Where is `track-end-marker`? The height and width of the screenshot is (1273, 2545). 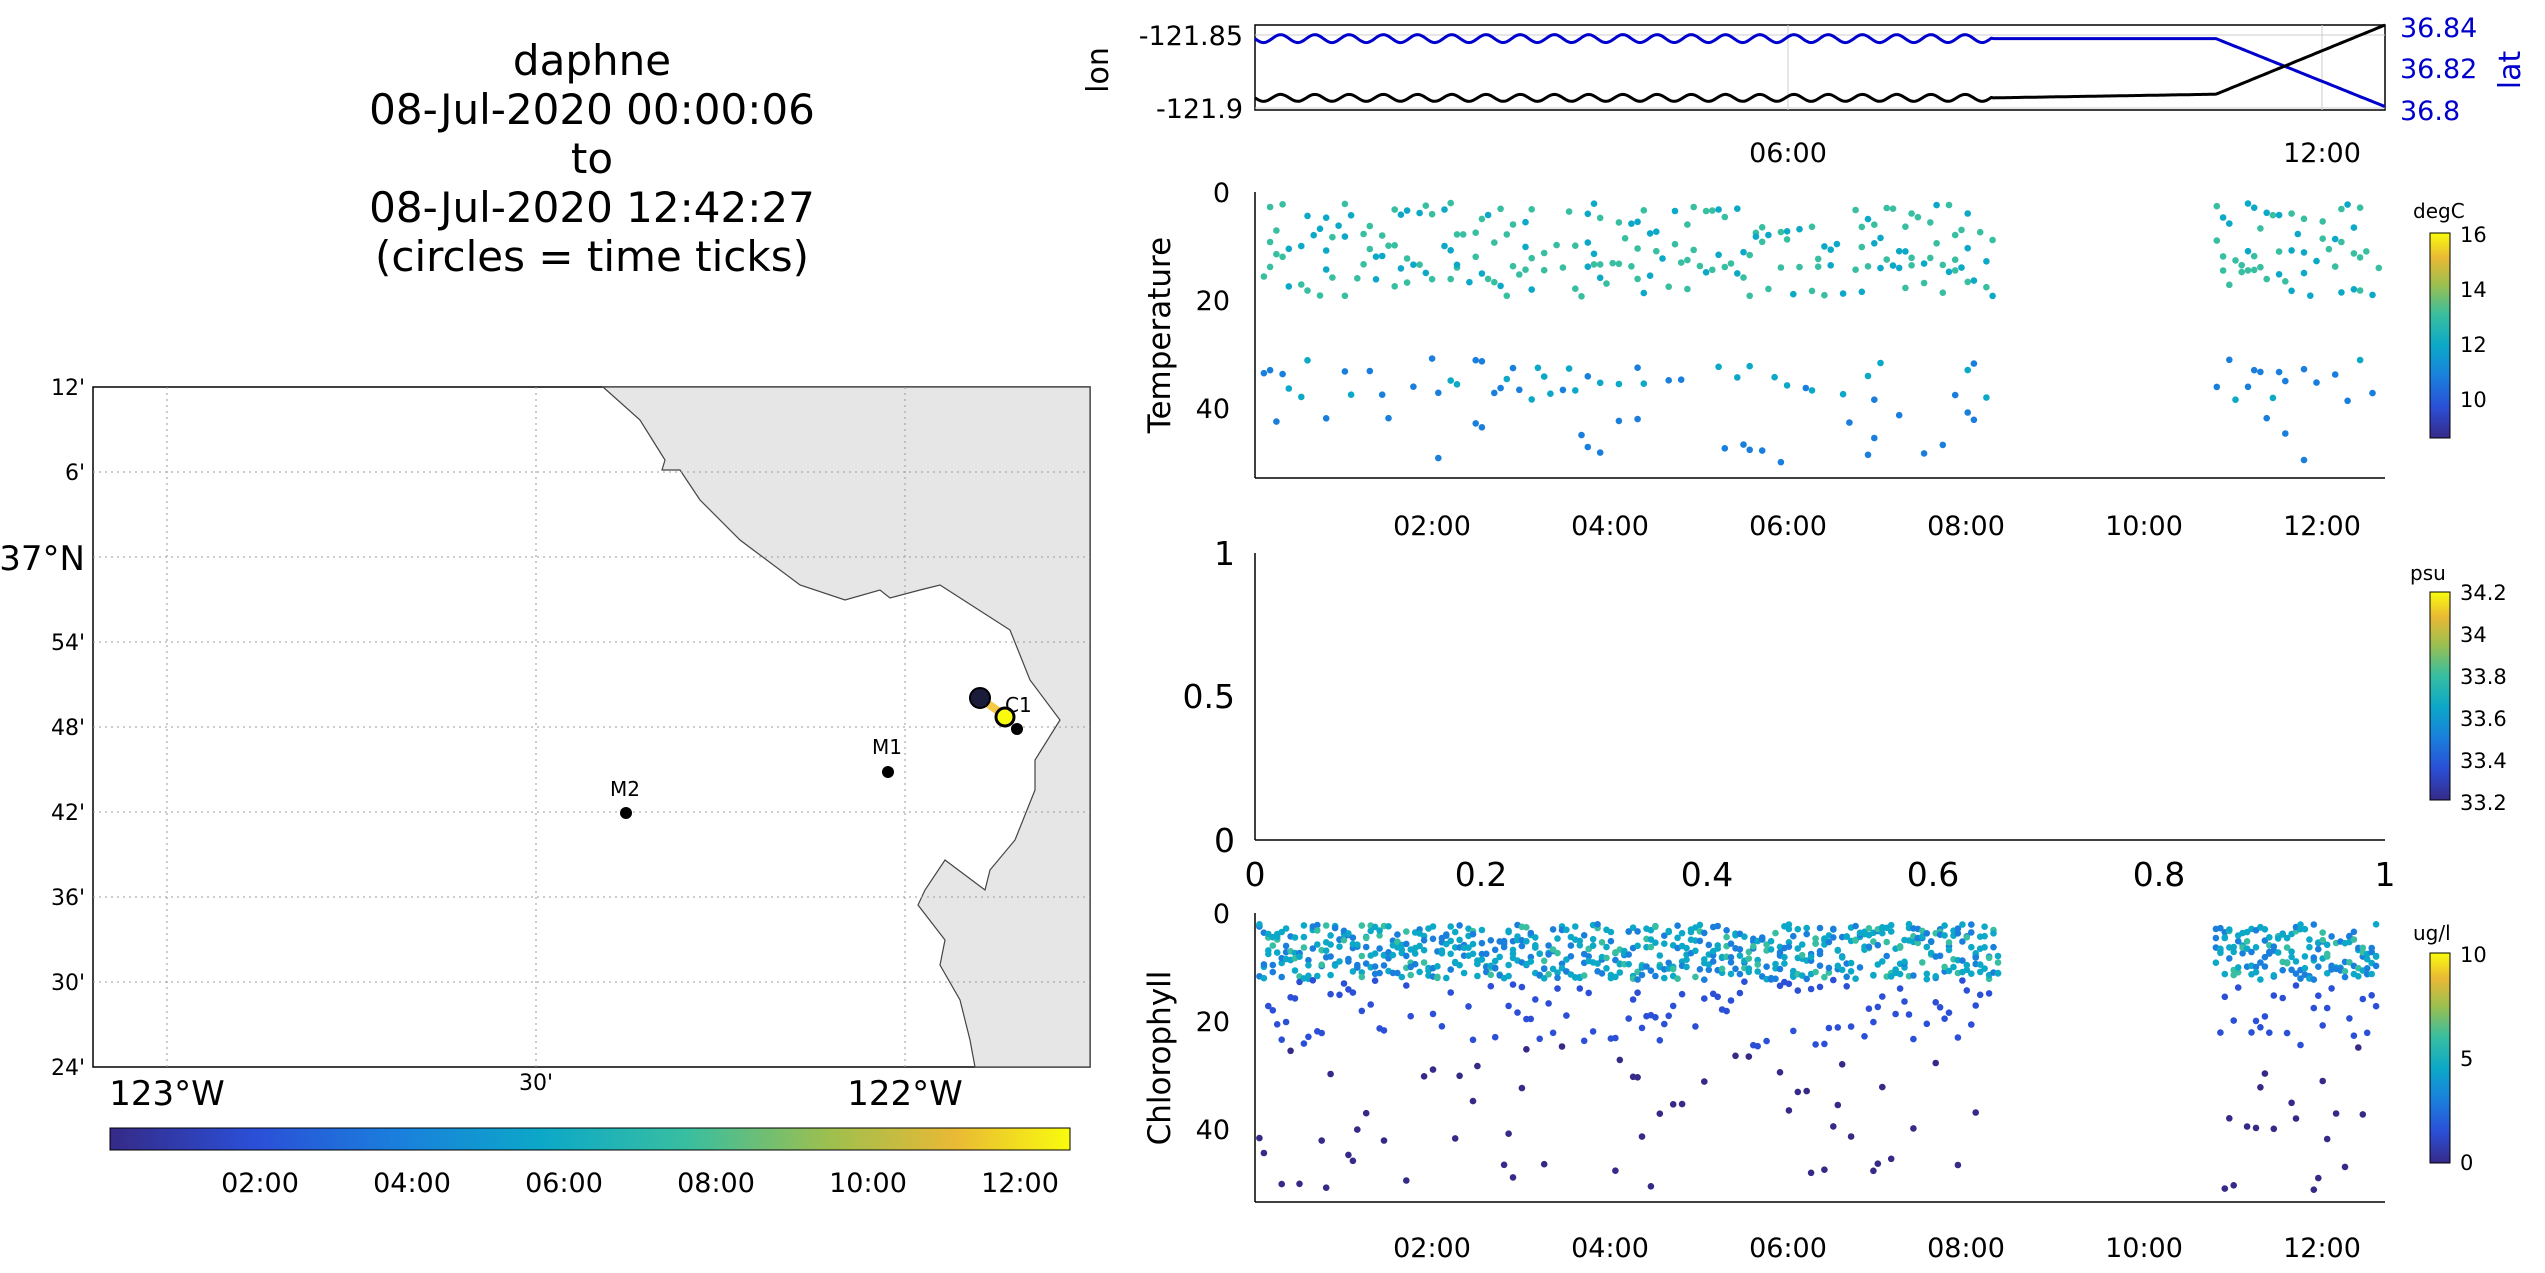 track-end-marker is located at coordinates (1005, 717).